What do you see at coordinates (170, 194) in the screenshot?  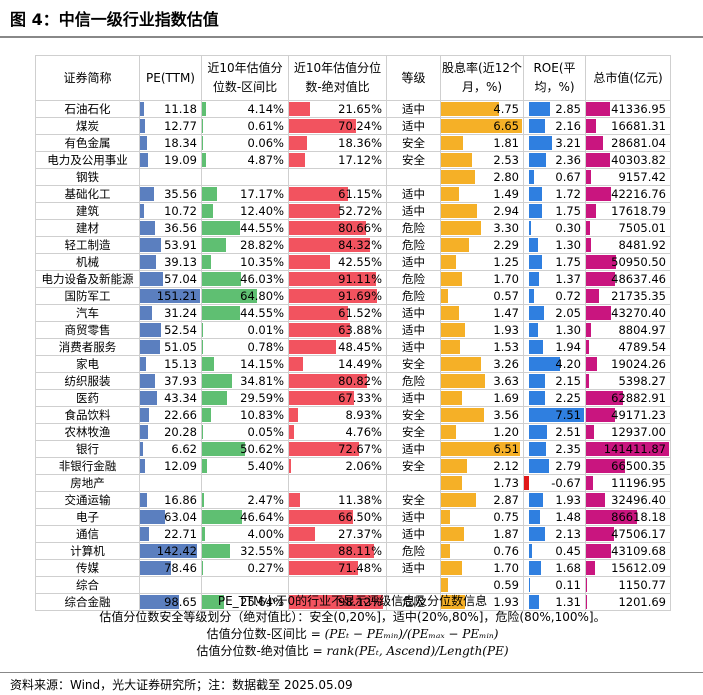 I see `pe-cell: 35.56` at bounding box center [170, 194].